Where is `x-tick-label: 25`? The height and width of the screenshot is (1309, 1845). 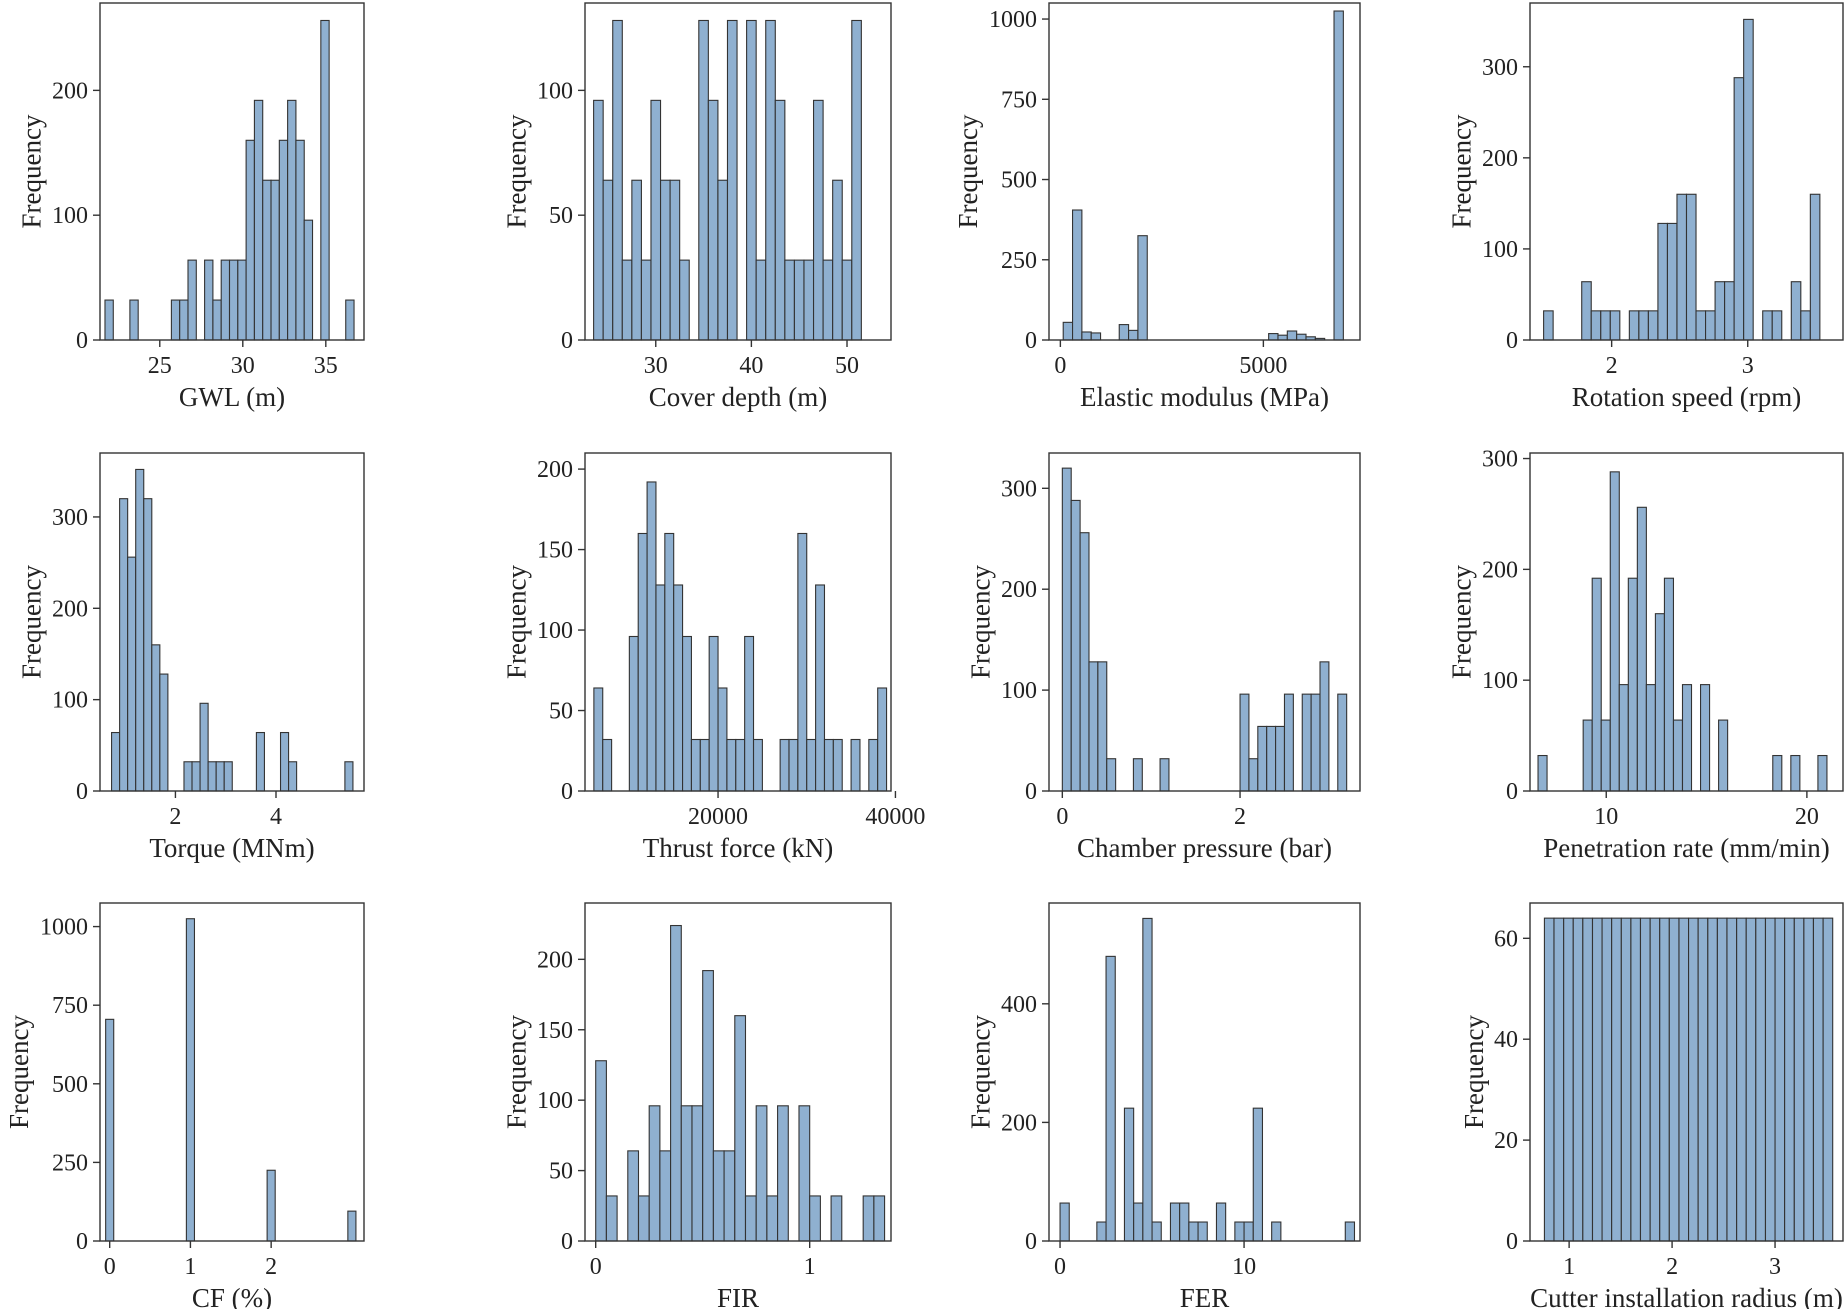
x-tick-label: 25 is located at coordinates (160, 366).